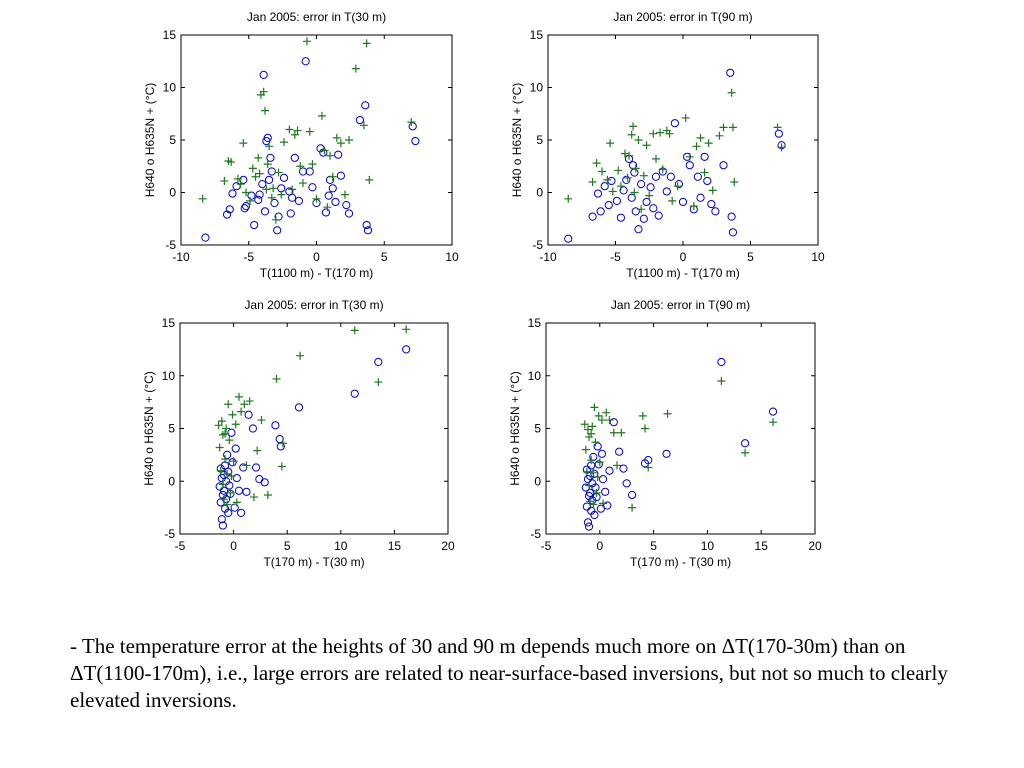  I want to click on x-tick-label: 15, so click(762, 546).